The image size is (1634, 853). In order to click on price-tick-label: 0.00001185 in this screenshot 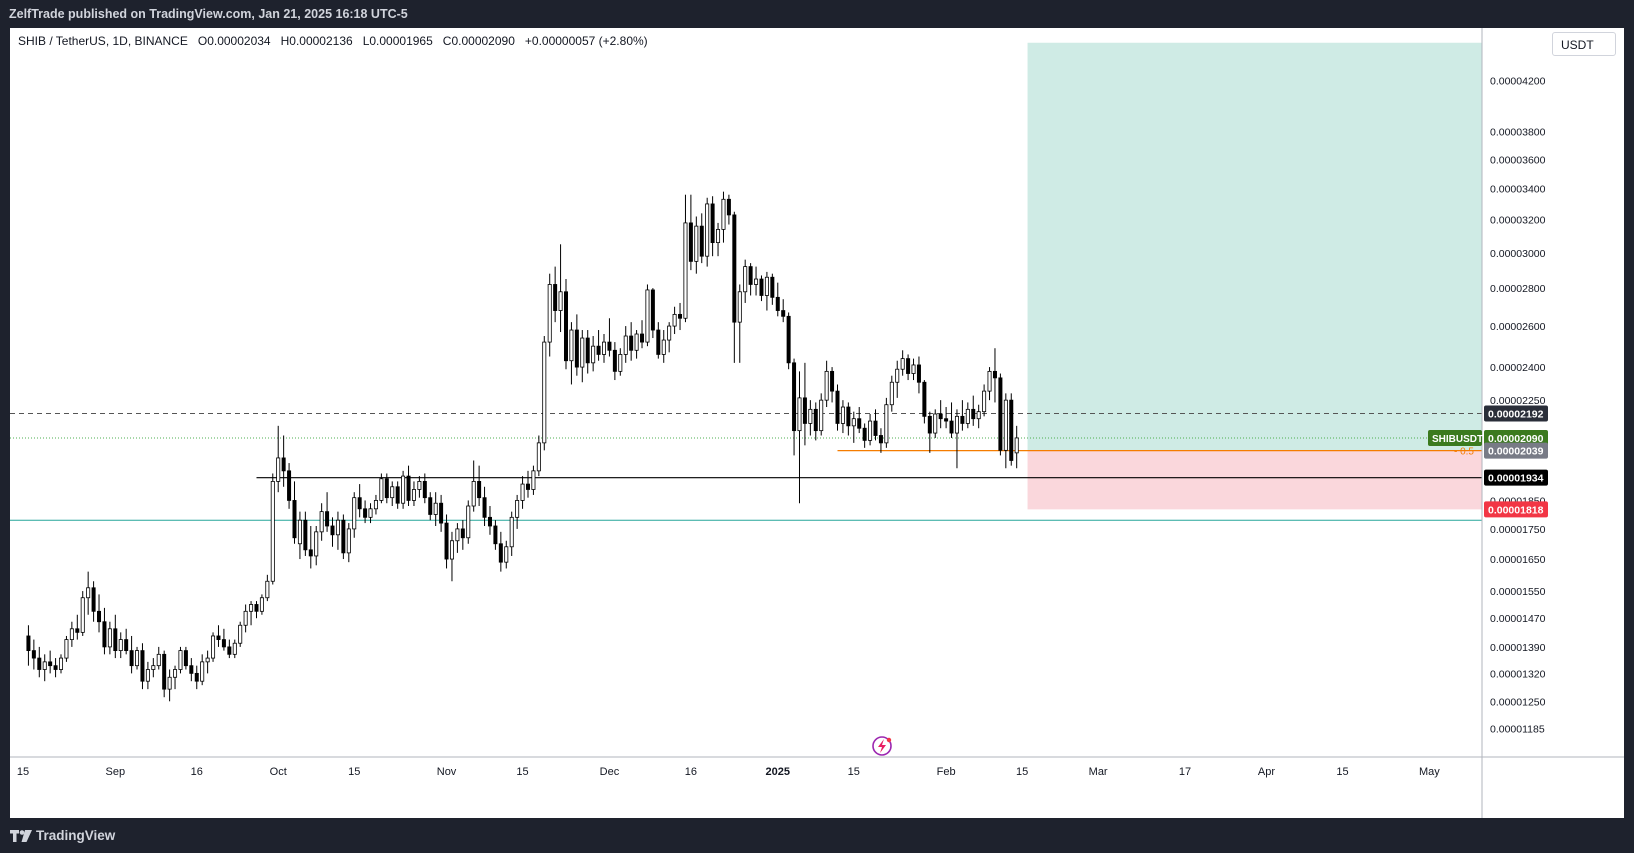, I will do `click(1517, 730)`.